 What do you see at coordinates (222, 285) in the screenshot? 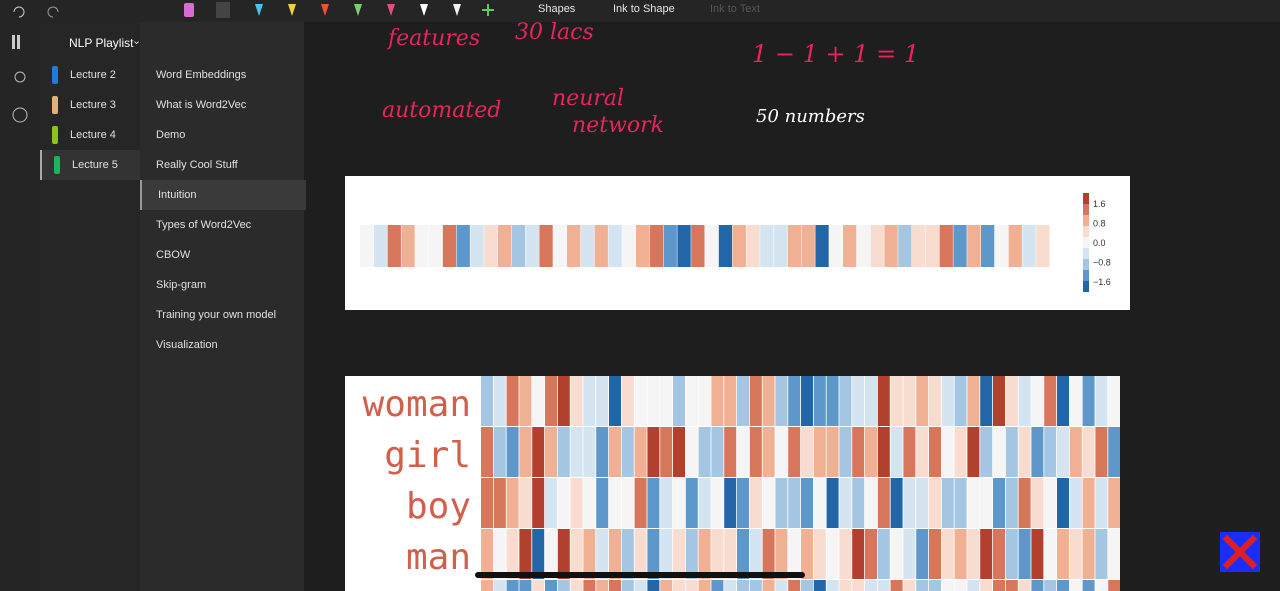
I see `page-item: Skip-gram` at bounding box center [222, 285].